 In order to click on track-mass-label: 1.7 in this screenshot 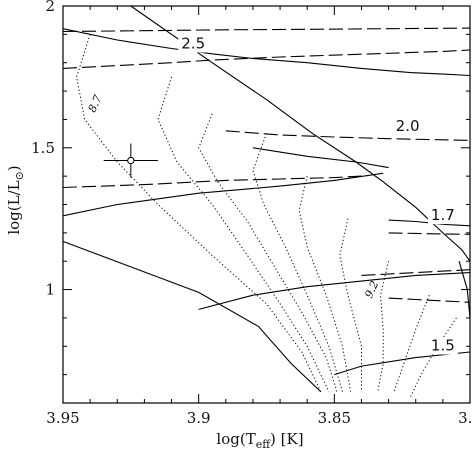, I will do `click(443, 215)`.